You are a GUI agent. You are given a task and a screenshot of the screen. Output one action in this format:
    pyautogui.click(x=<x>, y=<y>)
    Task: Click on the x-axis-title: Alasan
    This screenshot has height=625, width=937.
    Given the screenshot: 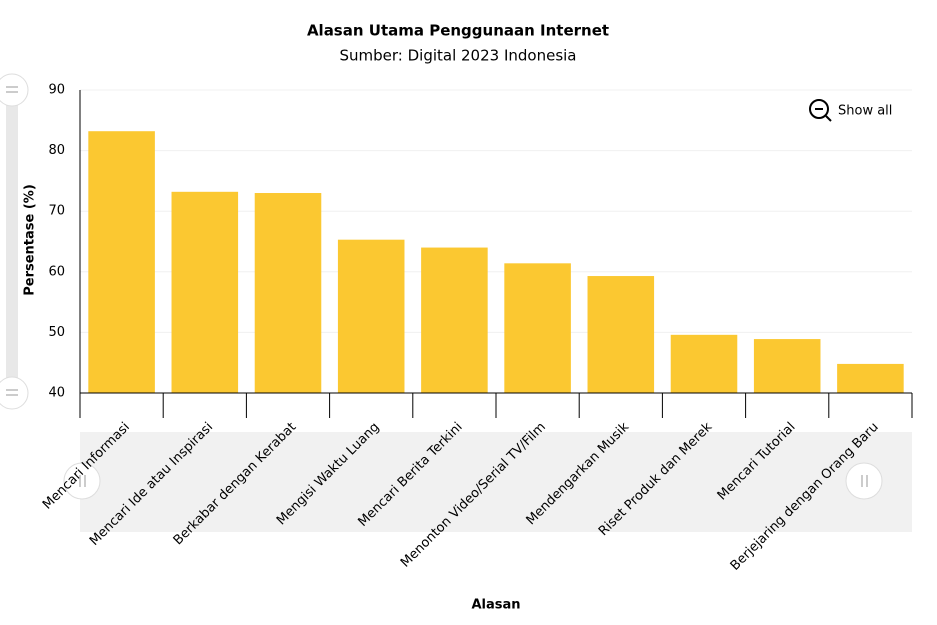 What is the action you would take?
    pyautogui.click(x=495, y=605)
    